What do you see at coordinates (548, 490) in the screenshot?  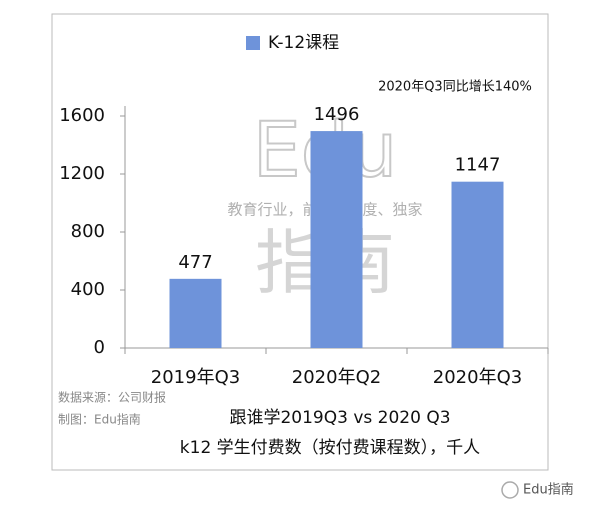 I see `footer-account: Edu指南` at bounding box center [548, 490].